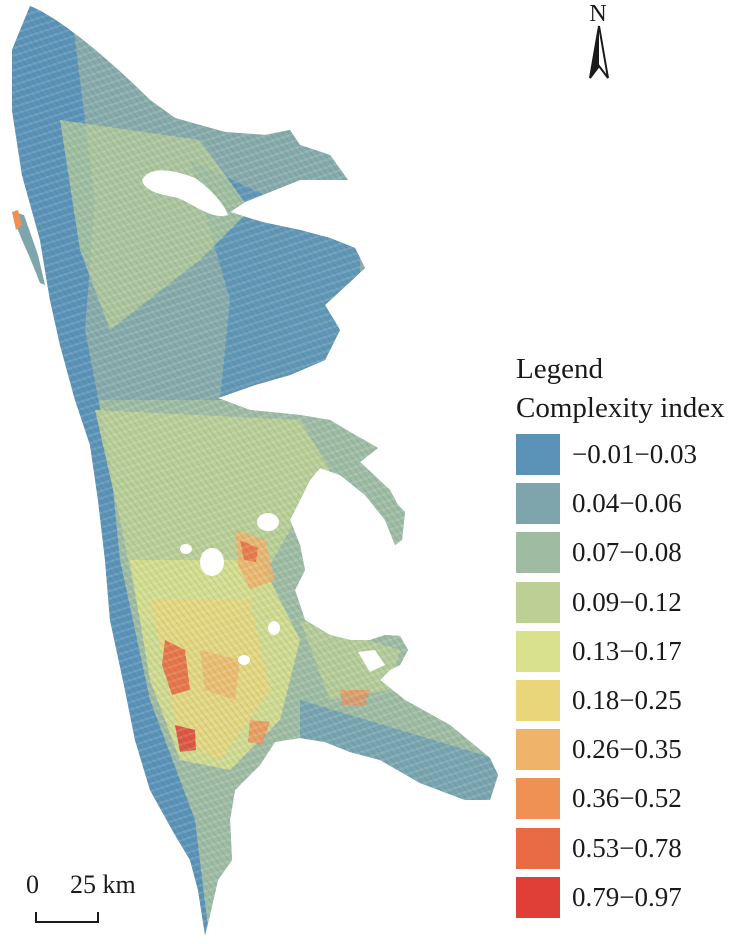 This screenshot has height=944, width=756. I want to click on legend-label: 0.79−0.97, so click(627, 896).